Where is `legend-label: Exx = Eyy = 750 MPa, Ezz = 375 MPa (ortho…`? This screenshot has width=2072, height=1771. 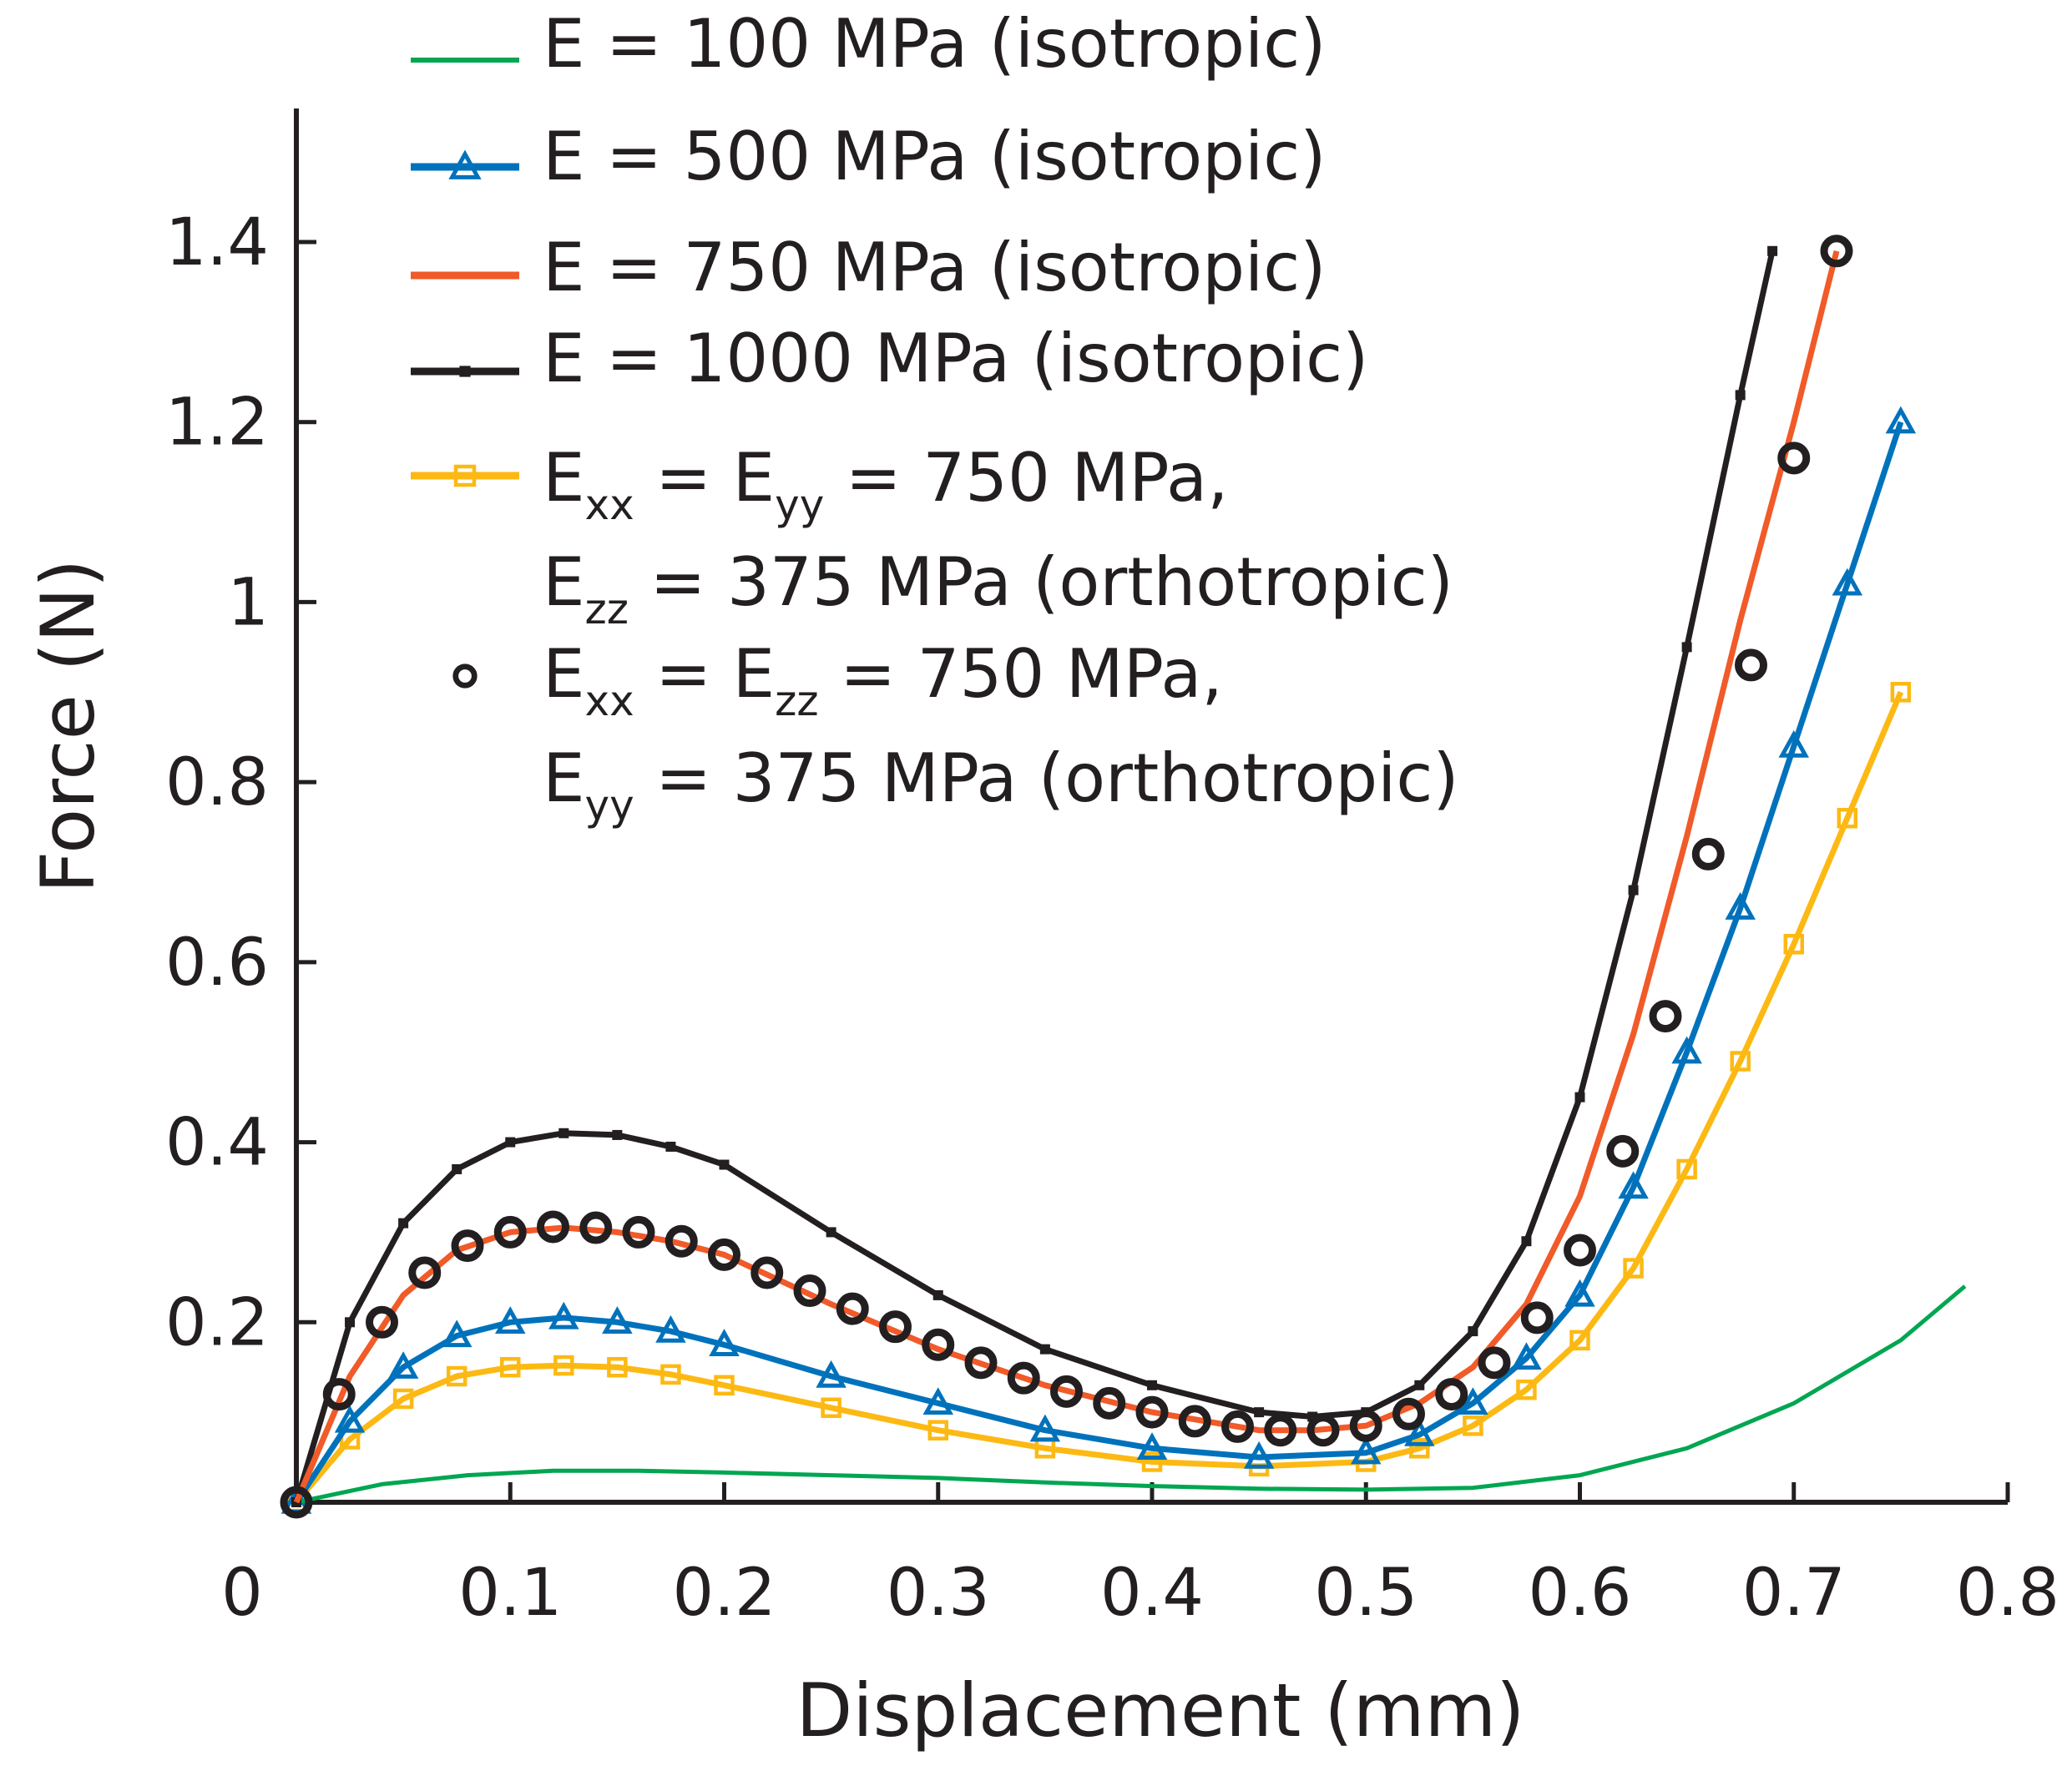 legend-label: Exx = Eyy = 750 MPa, Ezz = 375 MPa (ortho… is located at coordinates (998, 536).